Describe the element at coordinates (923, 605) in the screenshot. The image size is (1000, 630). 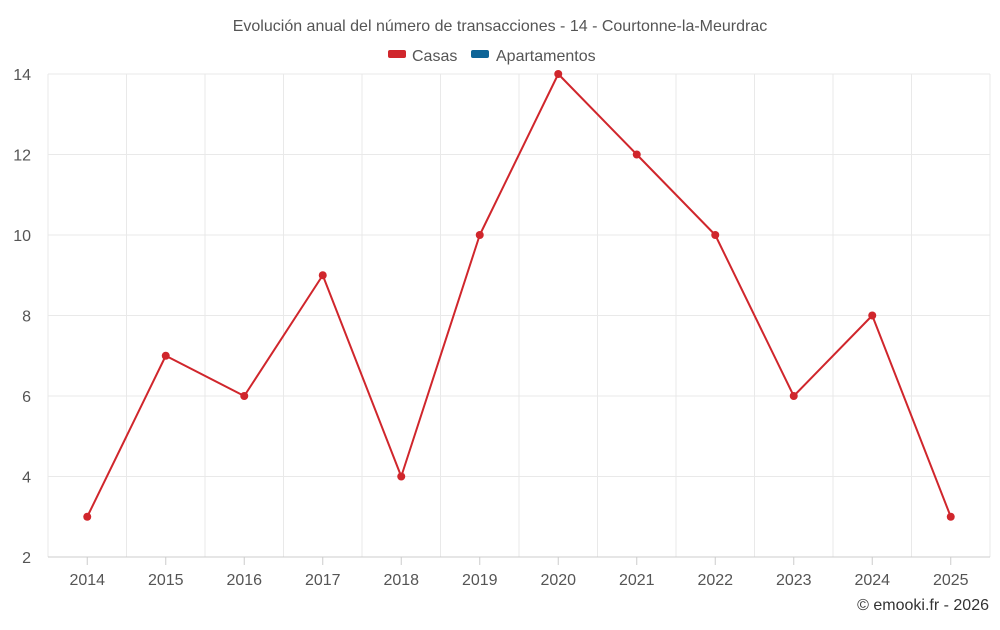
I see `credit-text: © emooki.fr - 2026` at that location.